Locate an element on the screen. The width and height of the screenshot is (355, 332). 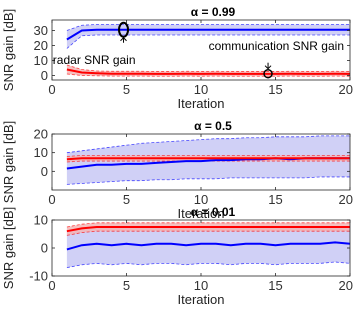
y-axis-label-0: SNR gain [dB] is located at coordinates (8, 50).